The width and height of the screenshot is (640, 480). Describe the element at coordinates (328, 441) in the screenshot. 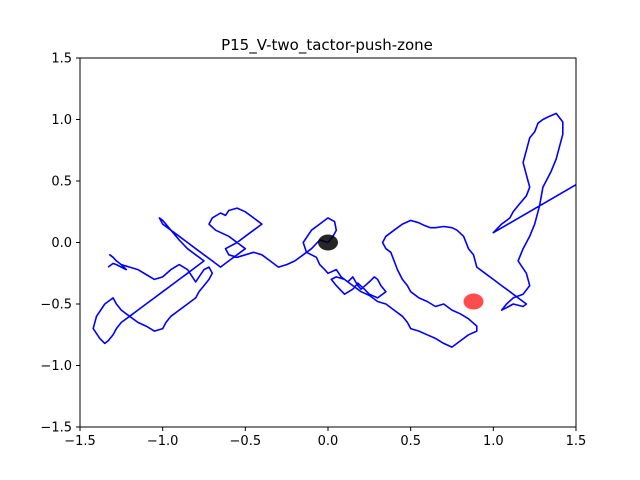

I see `x-tick-label: 0.0` at that location.